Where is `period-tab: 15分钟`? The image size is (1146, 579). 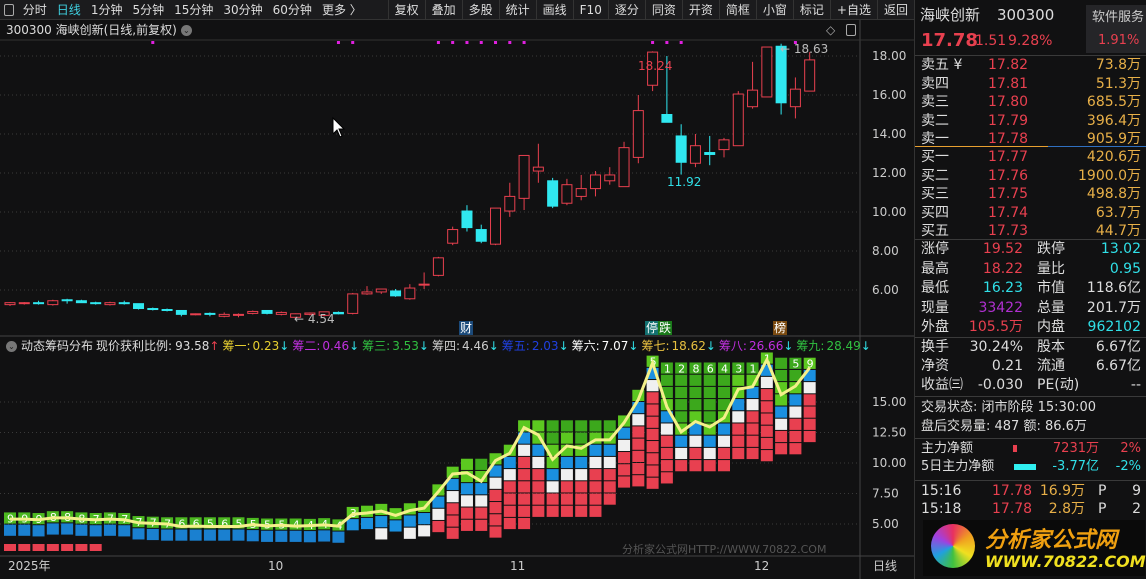
period-tab: 15分钟 is located at coordinates (194, 9).